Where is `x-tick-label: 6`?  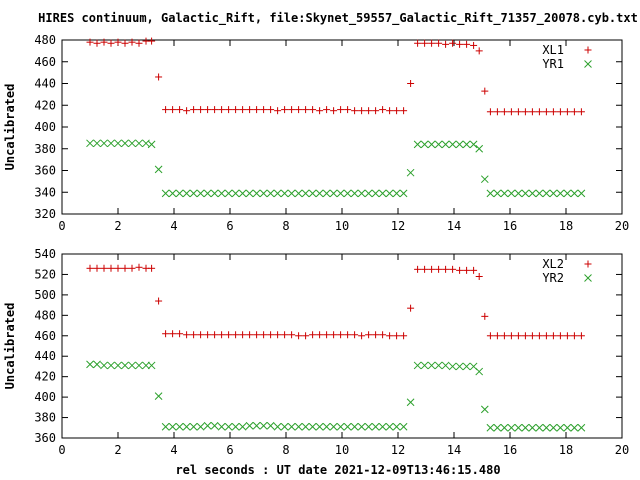
x-tick-label: 6 is located at coordinates (229, 226).